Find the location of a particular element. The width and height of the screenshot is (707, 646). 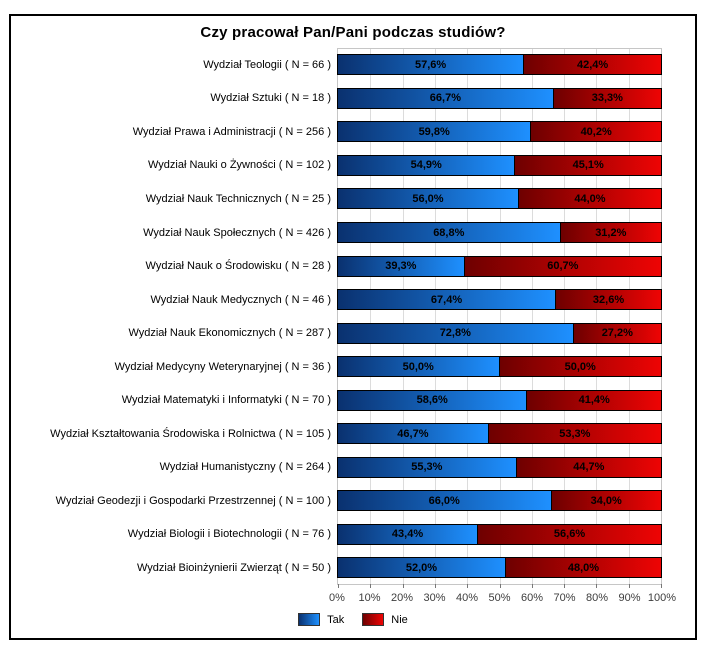

x-axis-label: 70% is located at coordinates (564, 598).